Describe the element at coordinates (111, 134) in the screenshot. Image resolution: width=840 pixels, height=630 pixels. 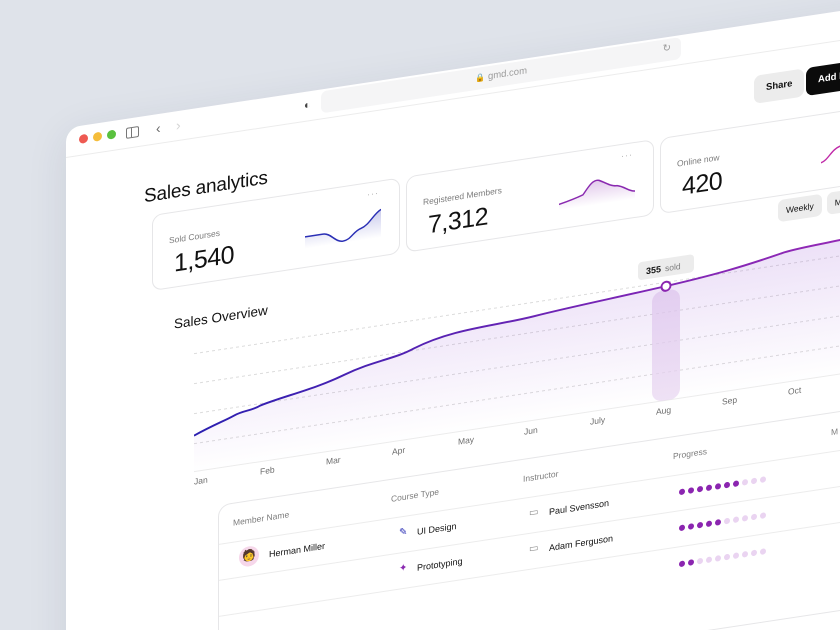
I see `maximize-window-button` at that location.